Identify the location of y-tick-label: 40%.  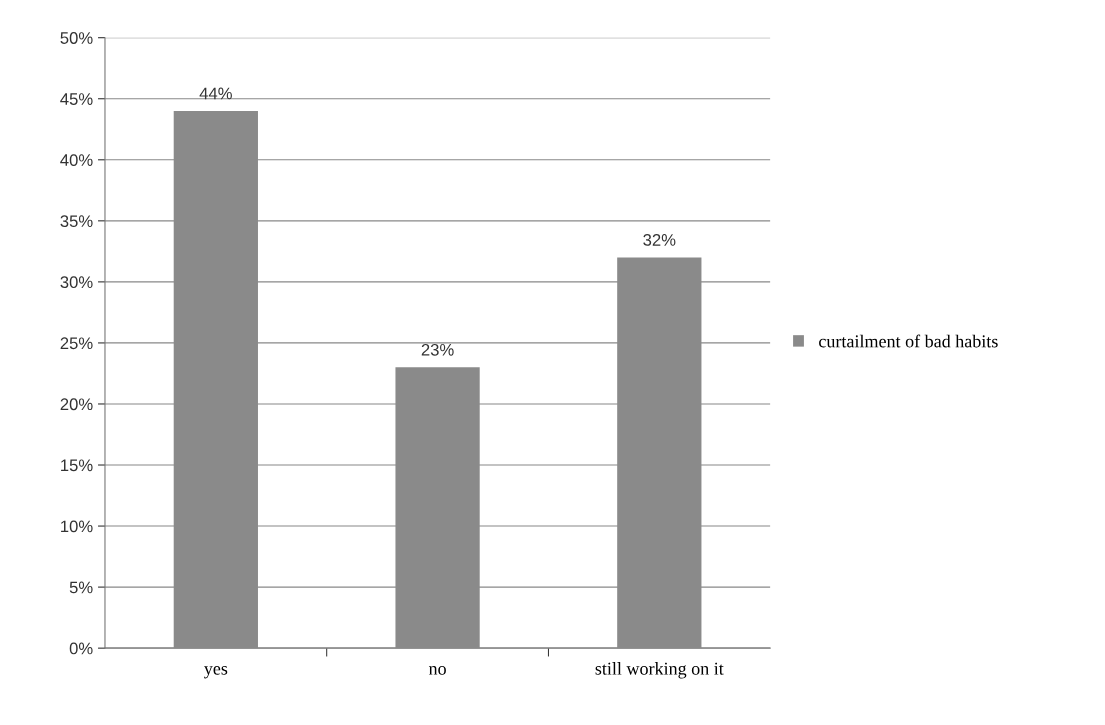
(76, 160).